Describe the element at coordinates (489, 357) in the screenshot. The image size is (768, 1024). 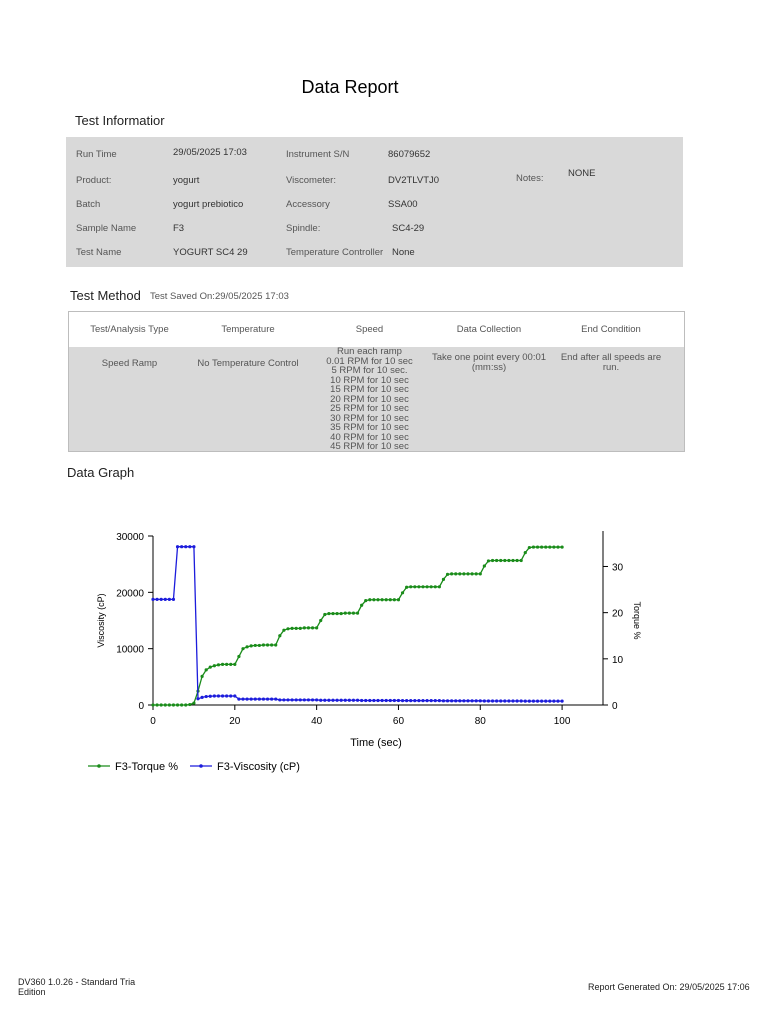
I see `data-collection-line: Take one point every 00:01` at that location.